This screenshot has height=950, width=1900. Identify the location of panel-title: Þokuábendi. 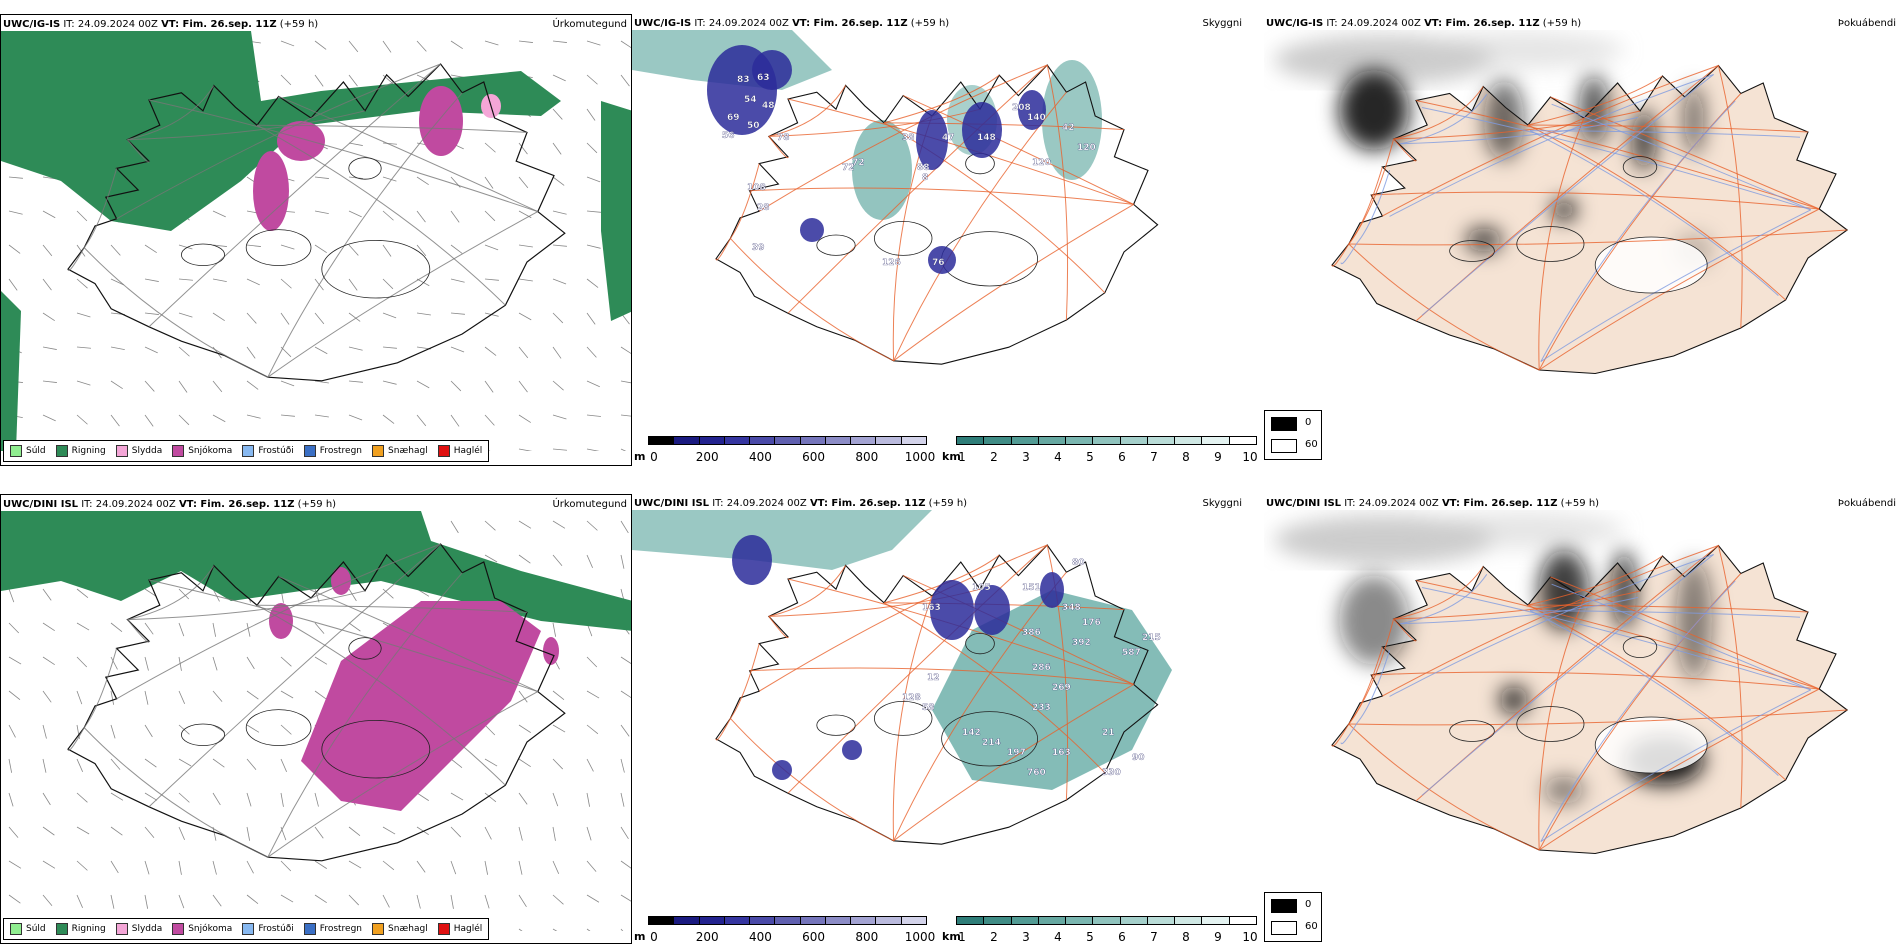
(1866, 503).